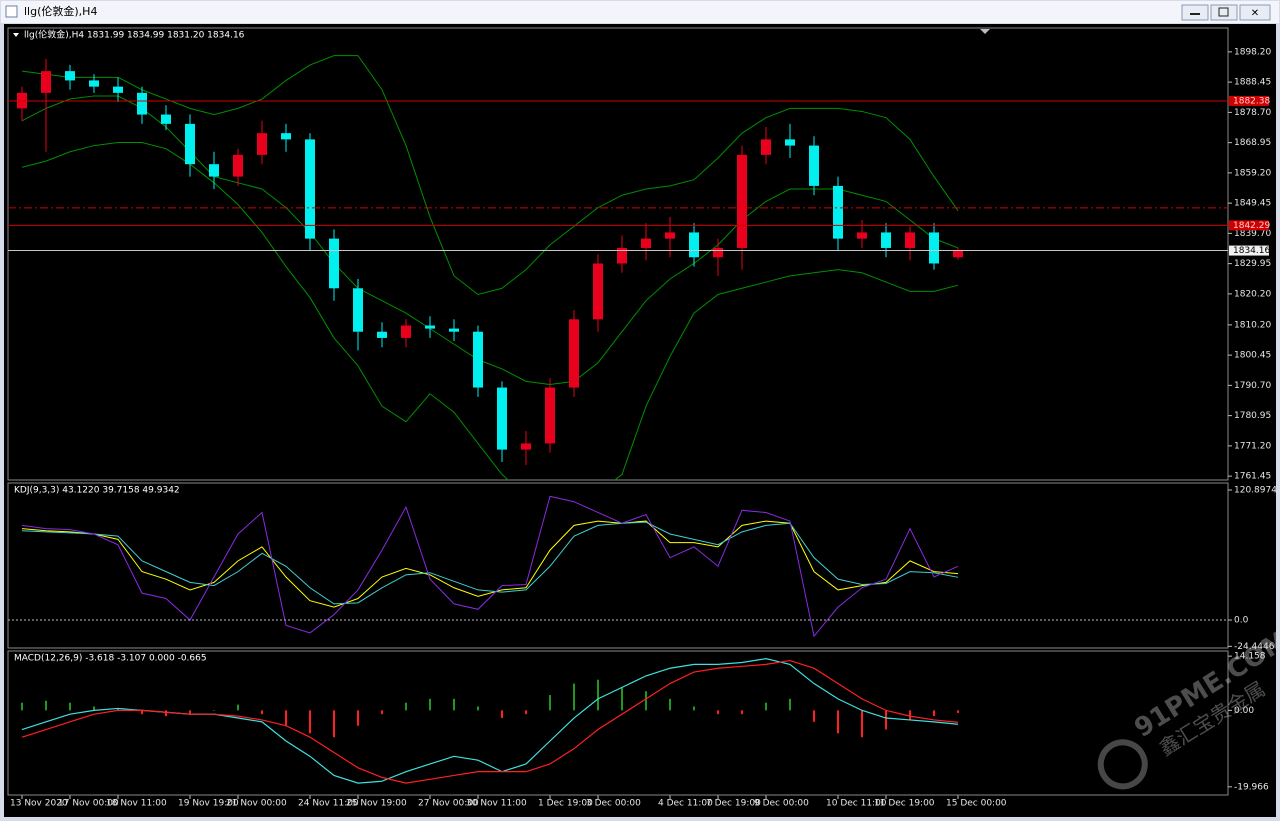 The width and height of the screenshot is (1280, 821). Describe the element at coordinates (1252, 446) in the screenshot. I see `y-tick-label: 1771.20` at that location.